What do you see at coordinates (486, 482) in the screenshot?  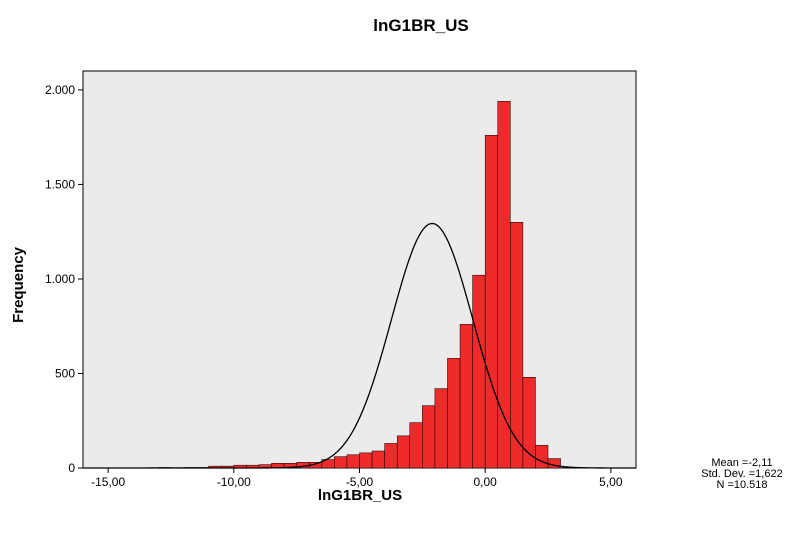 I see `x-tick-label: 0,00` at bounding box center [486, 482].